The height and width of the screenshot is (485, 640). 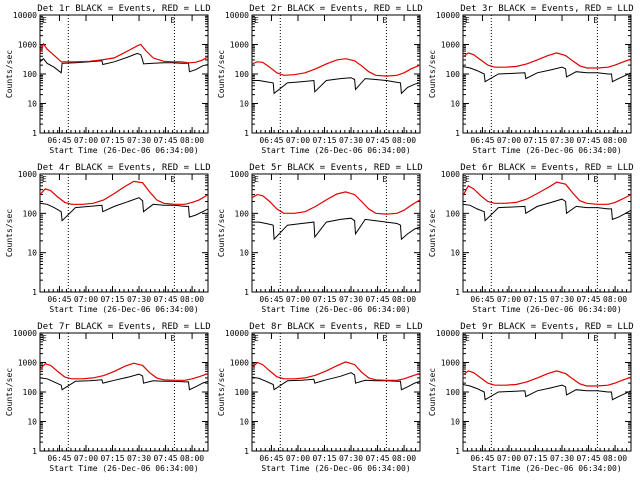 What do you see at coordinates (432, 74) in the screenshot?
I see `panel-3-ylabel: Counts/sec` at bounding box center [432, 74].